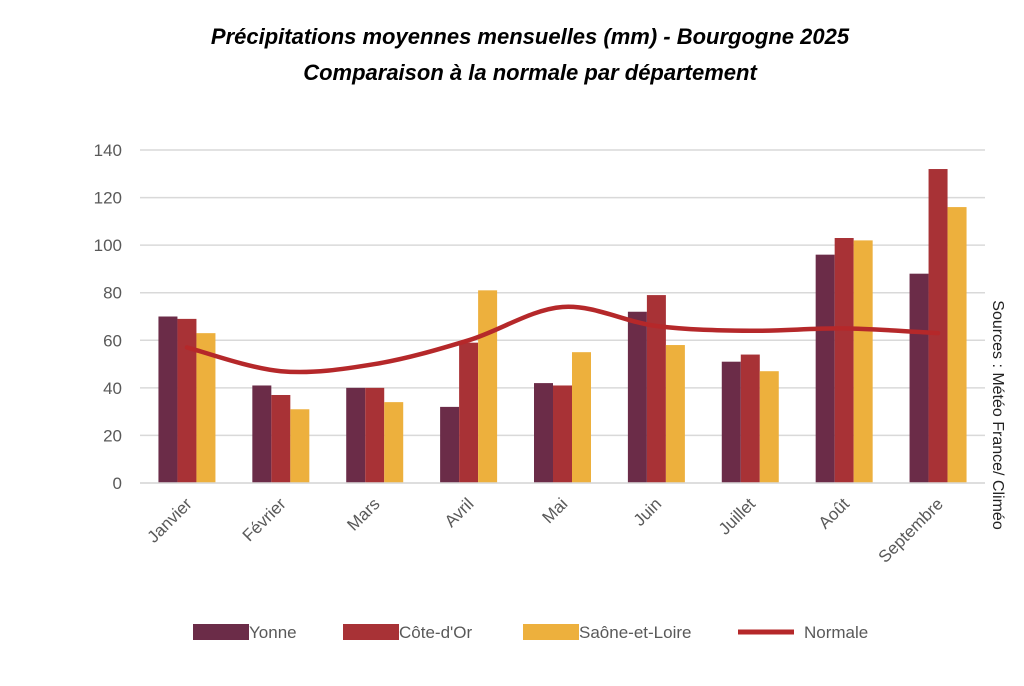  What do you see at coordinates (997, 415) in the screenshot?
I see `source-note: Sources : Météo France/ Climéo` at bounding box center [997, 415].